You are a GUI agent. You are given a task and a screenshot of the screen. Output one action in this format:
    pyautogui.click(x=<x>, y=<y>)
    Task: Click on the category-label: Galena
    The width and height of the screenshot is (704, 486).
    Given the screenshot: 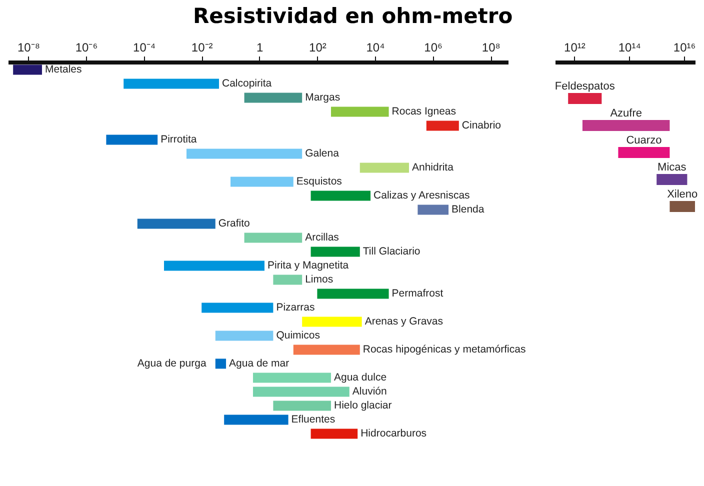 What is the action you would take?
    pyautogui.click(x=322, y=154)
    